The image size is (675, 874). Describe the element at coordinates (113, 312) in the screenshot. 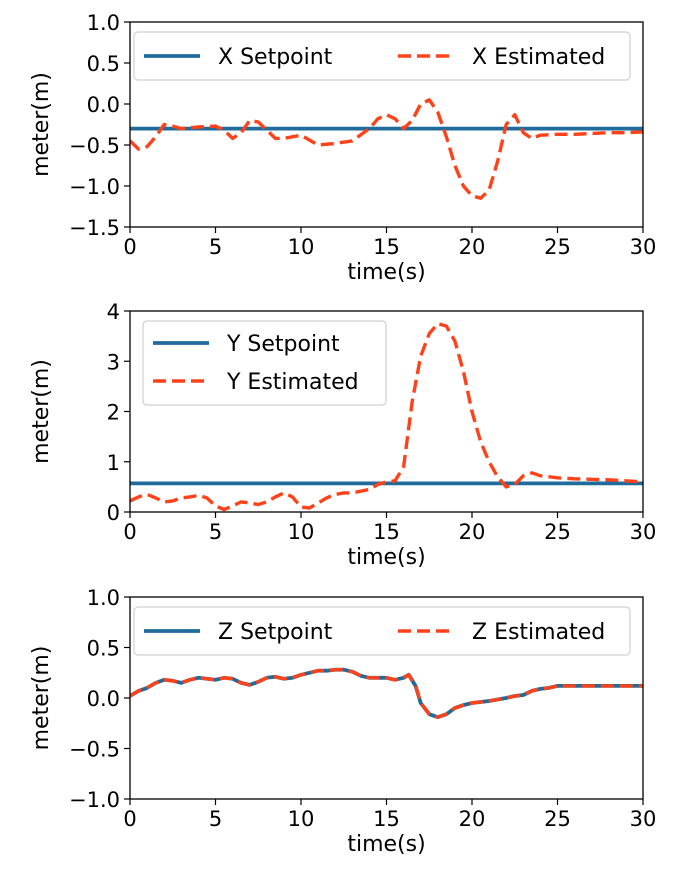

I see `y-tick-label: 4` at that location.